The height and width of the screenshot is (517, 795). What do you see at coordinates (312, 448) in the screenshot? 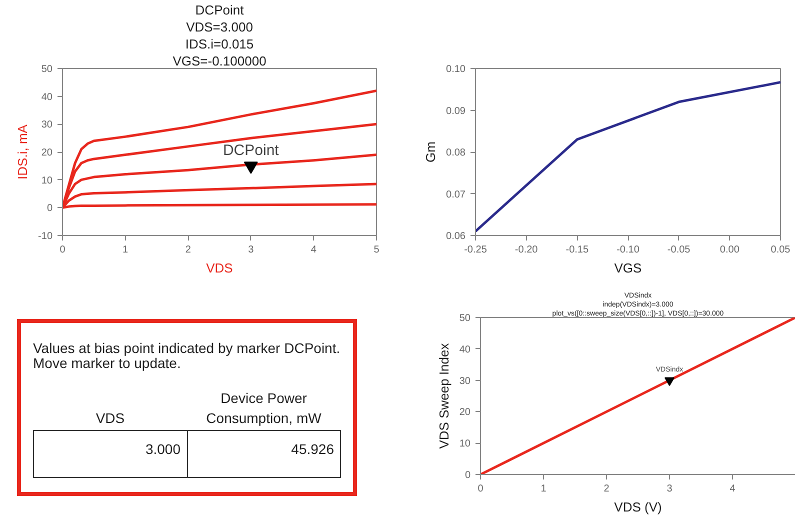
I see `text: 45.926` at bounding box center [312, 448].